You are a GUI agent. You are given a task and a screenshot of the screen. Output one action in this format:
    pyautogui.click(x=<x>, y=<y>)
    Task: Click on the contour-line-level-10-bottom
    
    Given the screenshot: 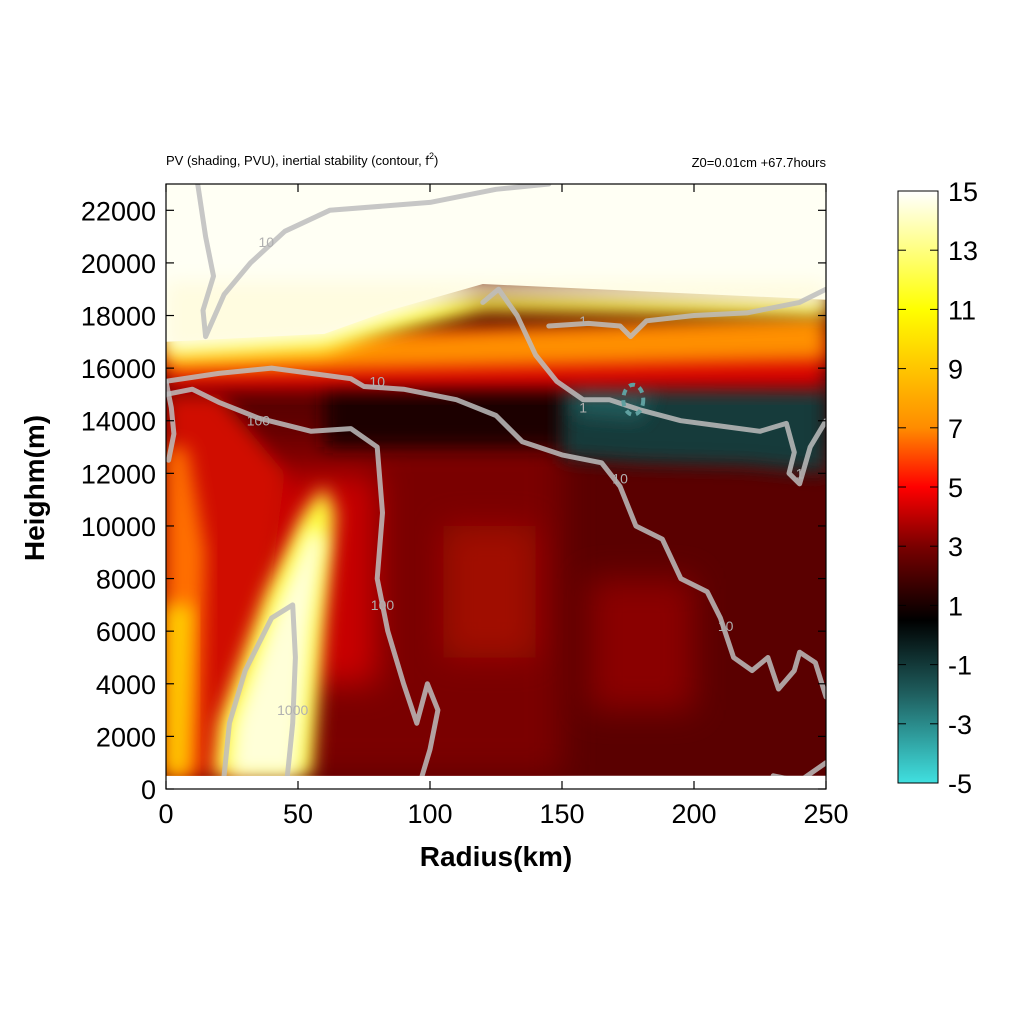 What is the action you would take?
    pyautogui.click(x=798, y=768)
    